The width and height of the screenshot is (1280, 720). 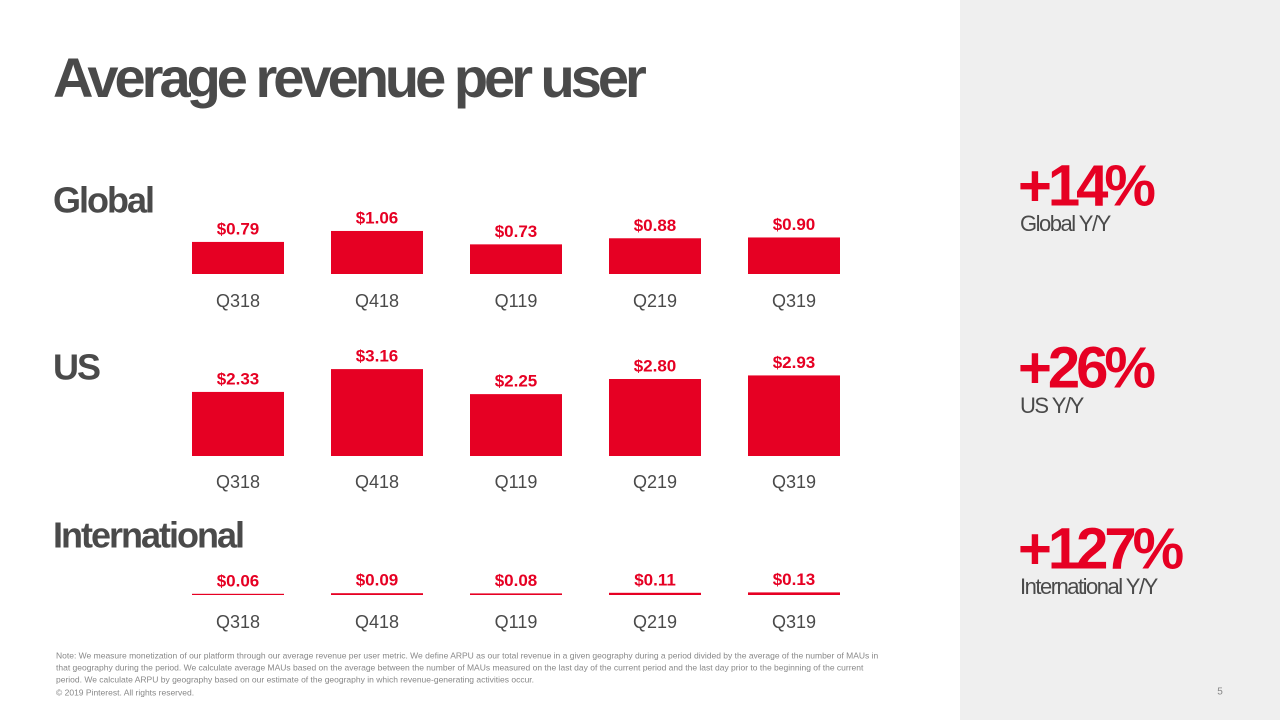 What do you see at coordinates (1089, 586) in the screenshot?
I see `stat-label: International Y/Y` at bounding box center [1089, 586].